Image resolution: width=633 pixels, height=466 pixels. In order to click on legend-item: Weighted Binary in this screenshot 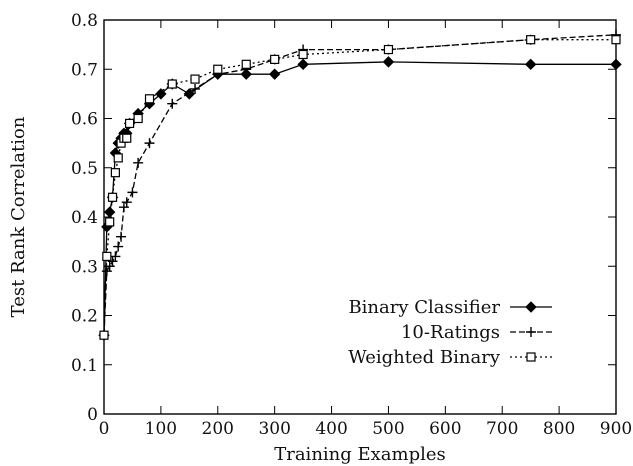, I will do `click(450, 357)`.